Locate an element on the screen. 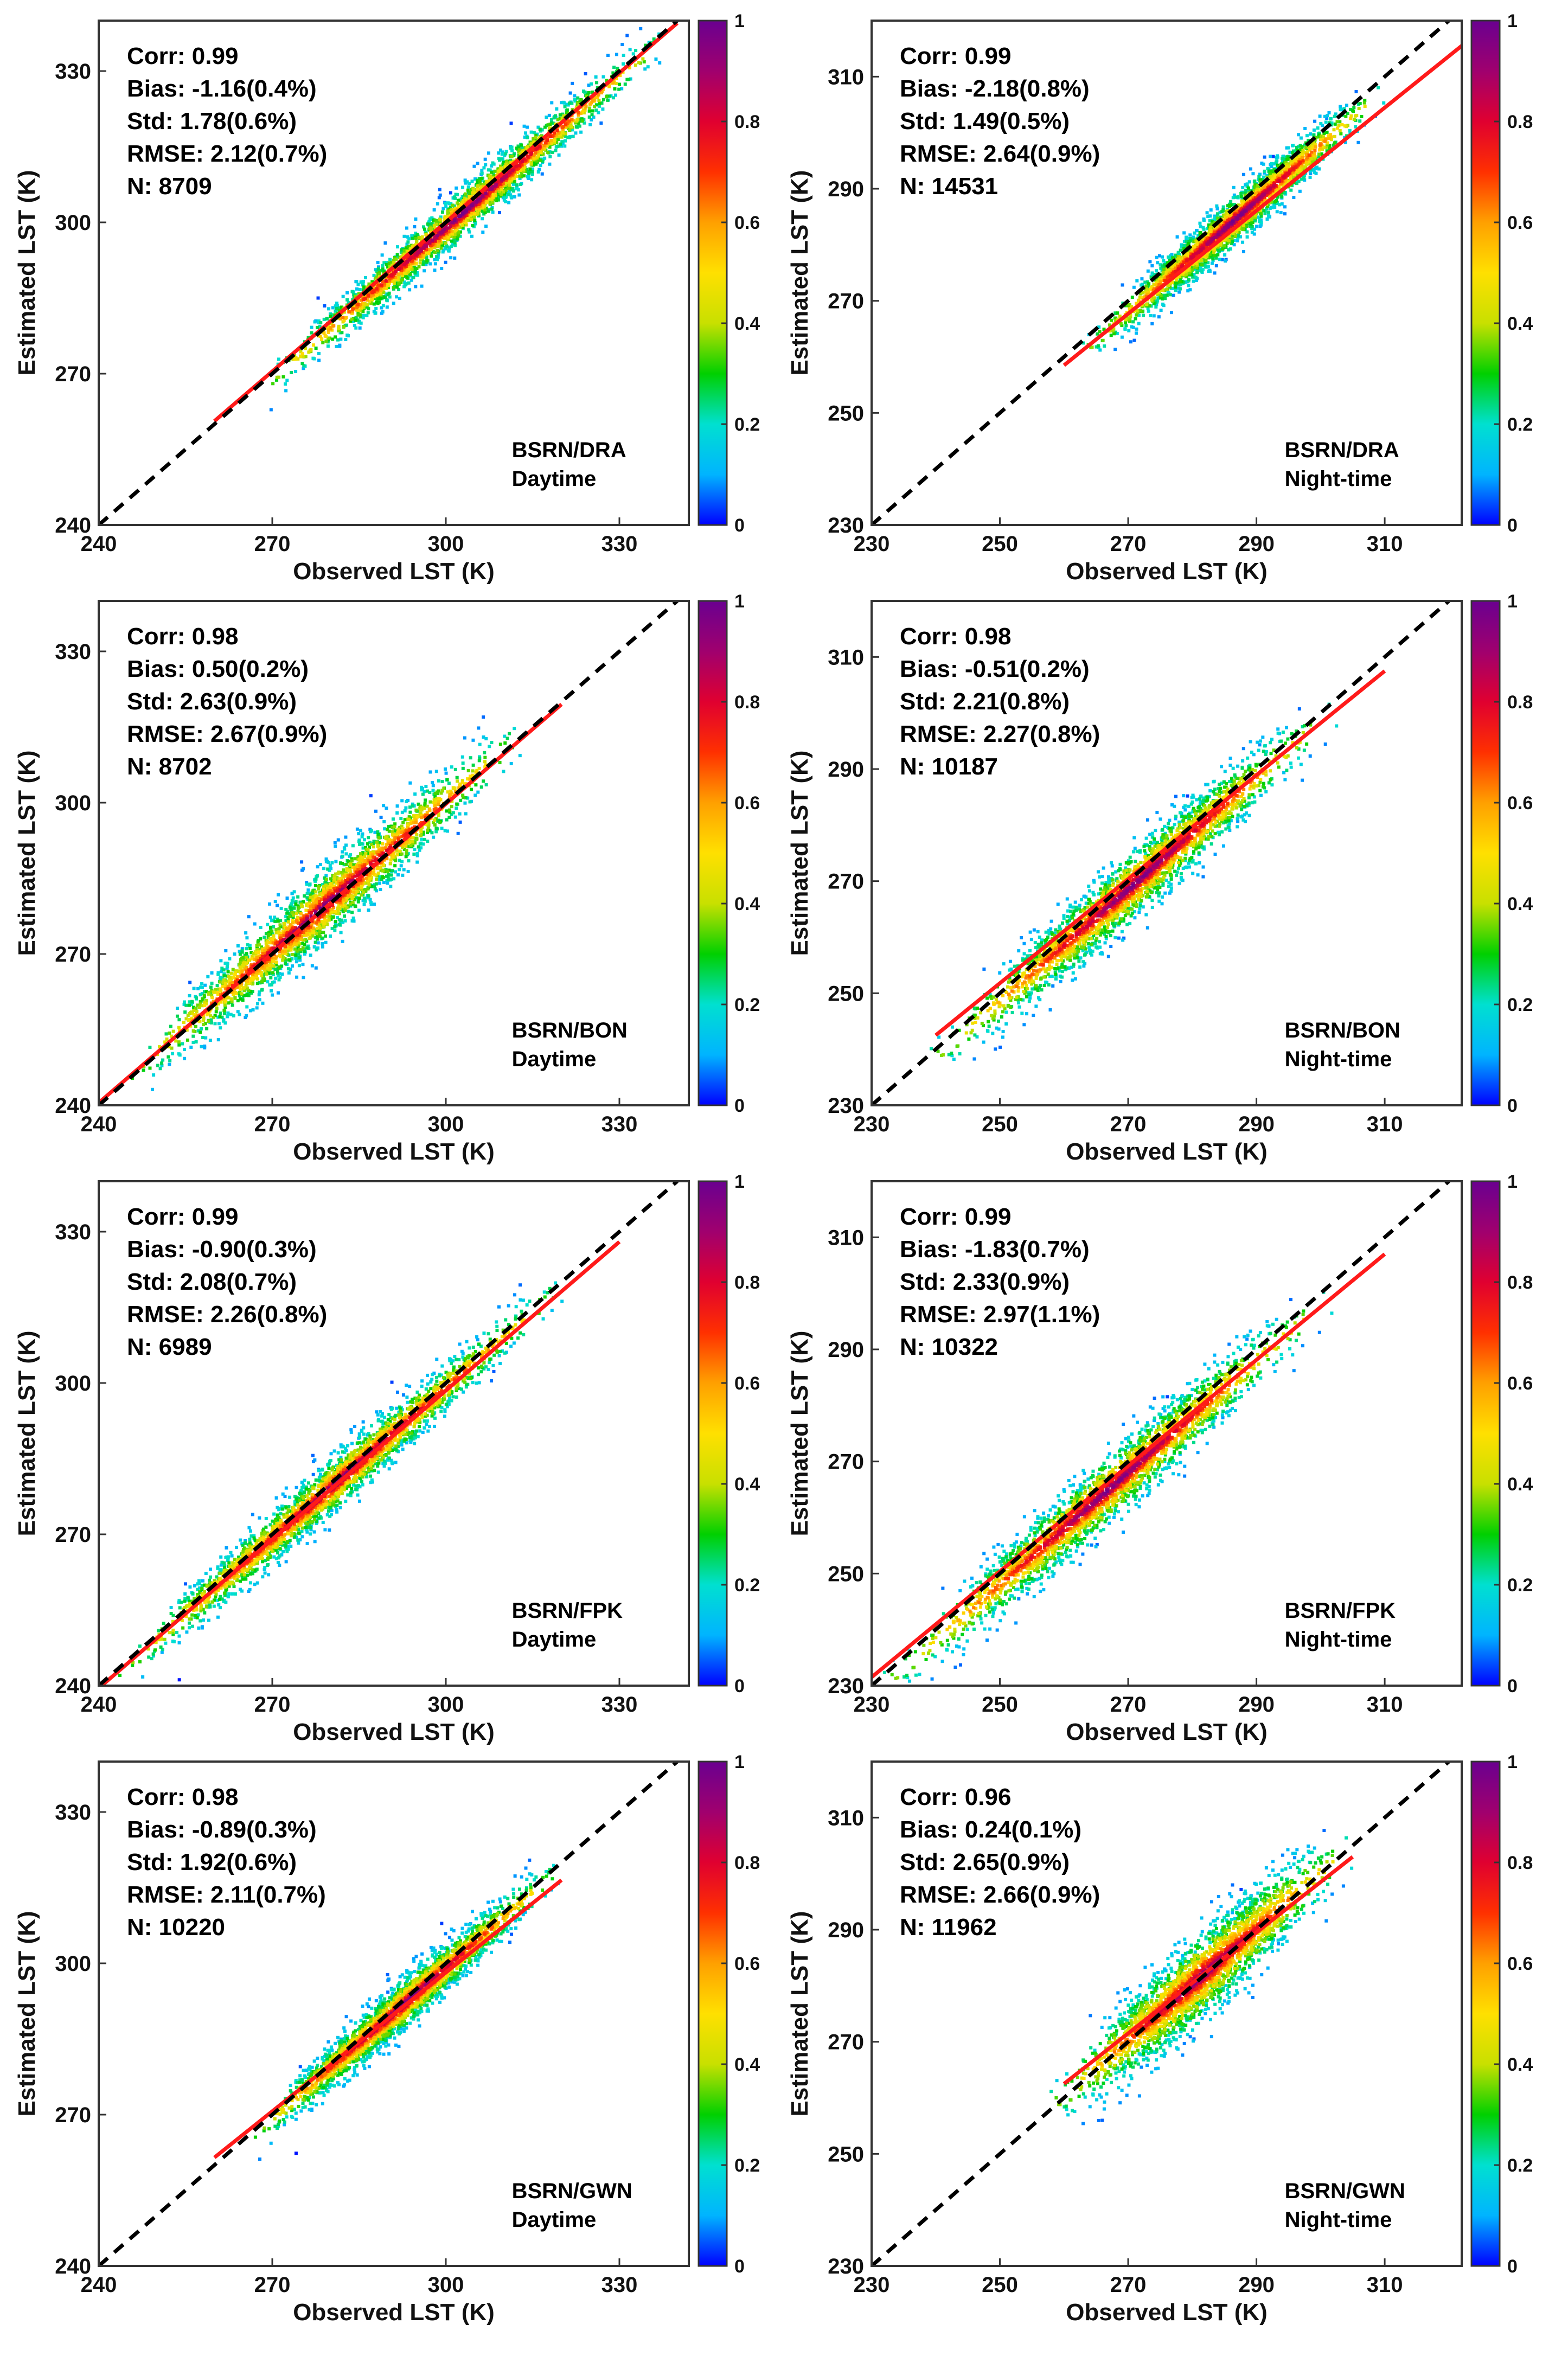 The width and height of the screenshot is (1568, 2369). stat-std: Std: 1.78(0.6%) is located at coordinates (212, 121).